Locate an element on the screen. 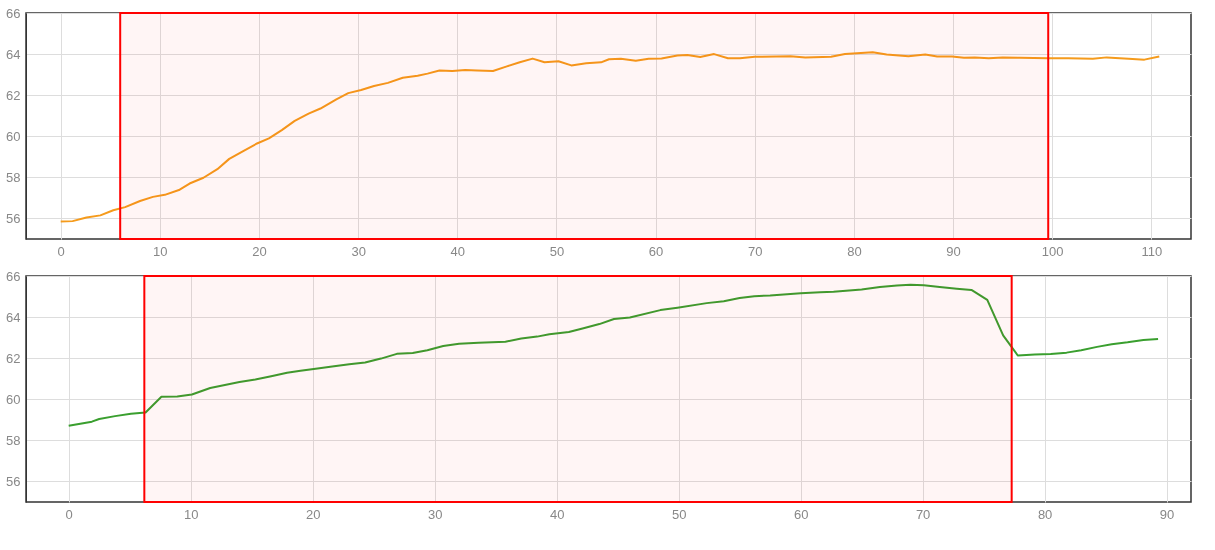 The height and width of the screenshot is (550, 1215). x-tick-label: 100 is located at coordinates (1052, 251).